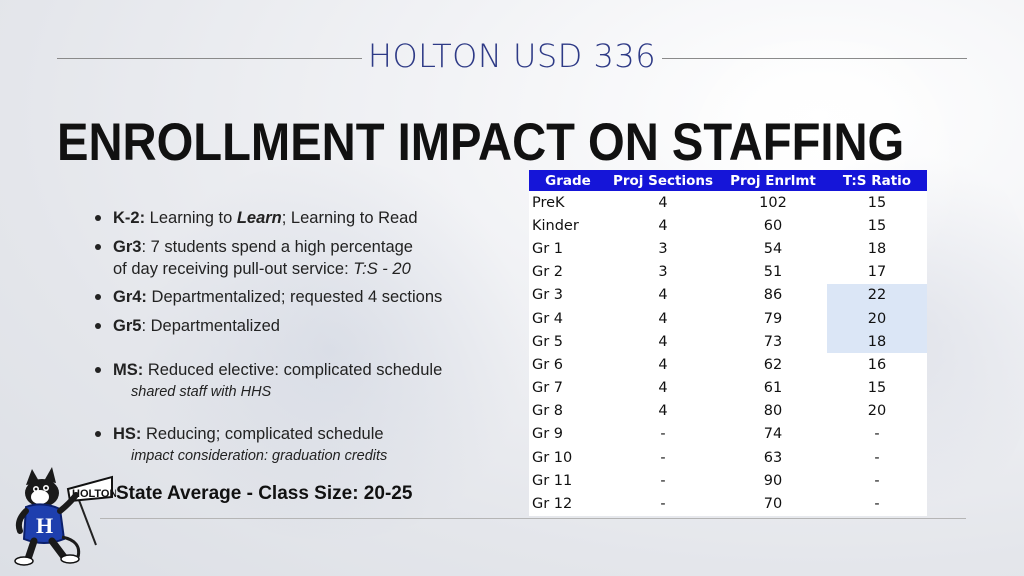 This screenshot has height=576, width=1024. What do you see at coordinates (548, 295) in the screenshot?
I see `table-cell: Gr 3` at bounding box center [548, 295].